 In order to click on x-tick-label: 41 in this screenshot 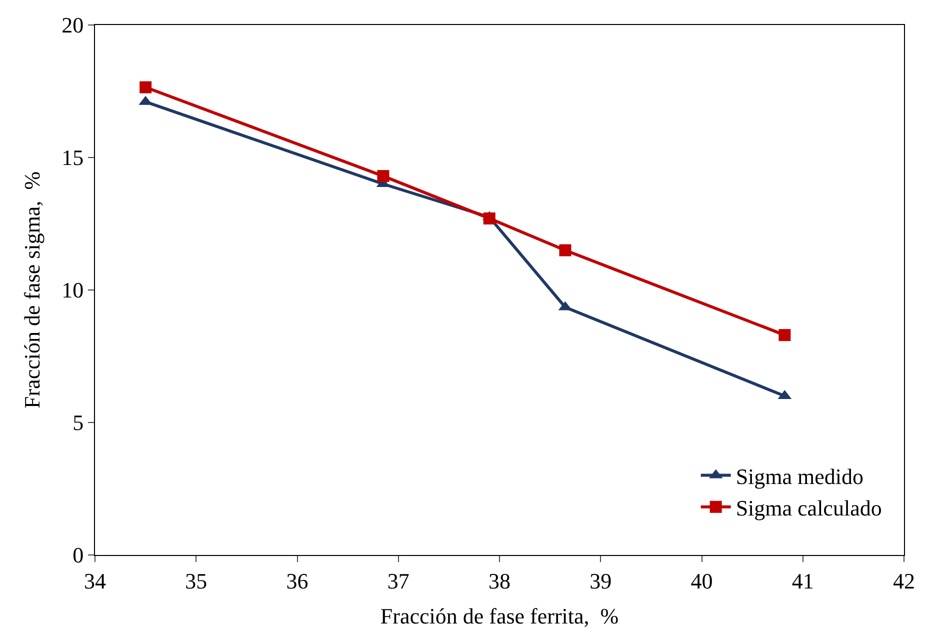, I will do `click(803, 581)`.